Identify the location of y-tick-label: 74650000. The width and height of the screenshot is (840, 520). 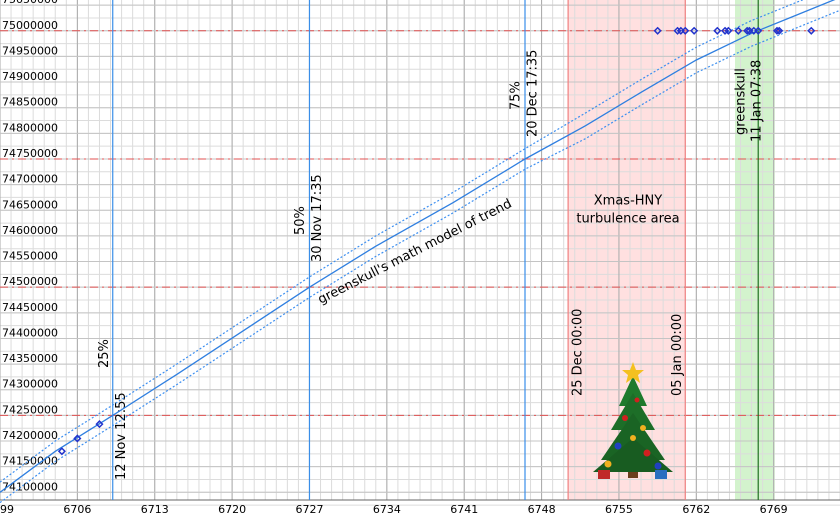
(30, 204).